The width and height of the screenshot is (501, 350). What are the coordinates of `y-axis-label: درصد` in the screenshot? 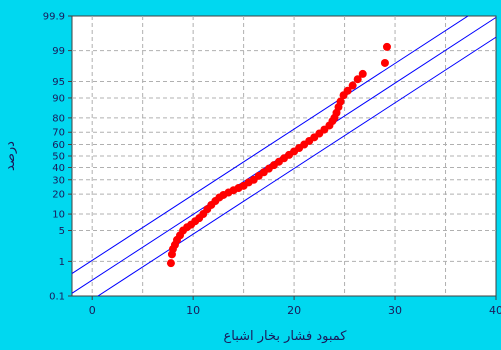 It's located at (10, 156).